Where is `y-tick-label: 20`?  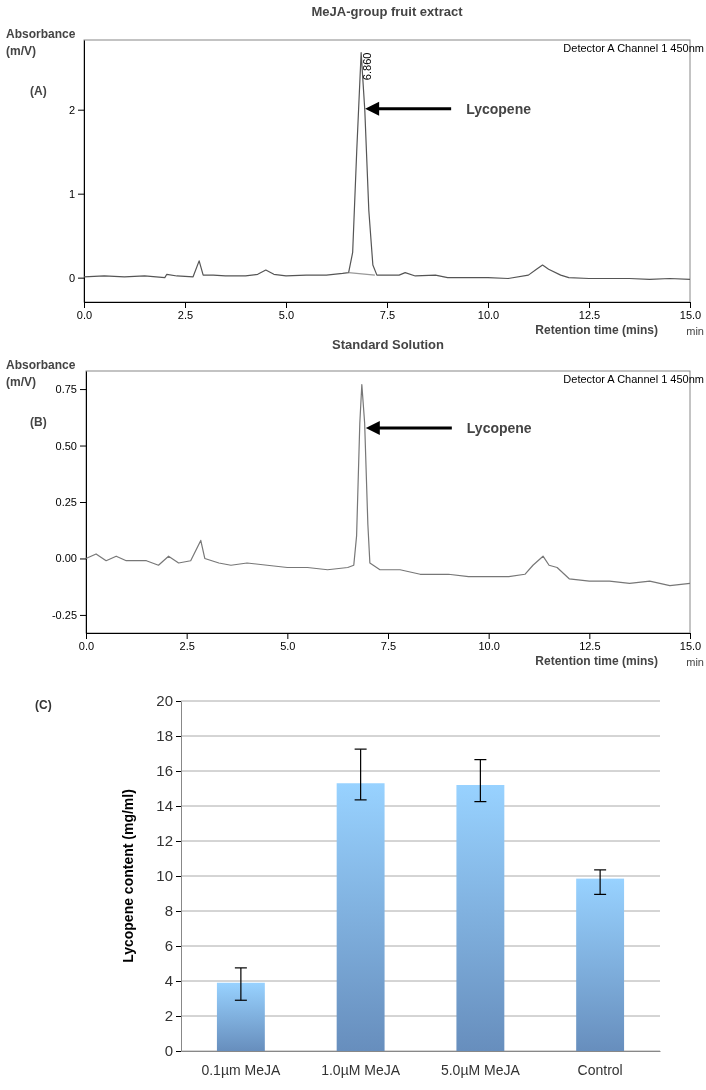
y-tick-label: 20 is located at coordinates (164, 701).